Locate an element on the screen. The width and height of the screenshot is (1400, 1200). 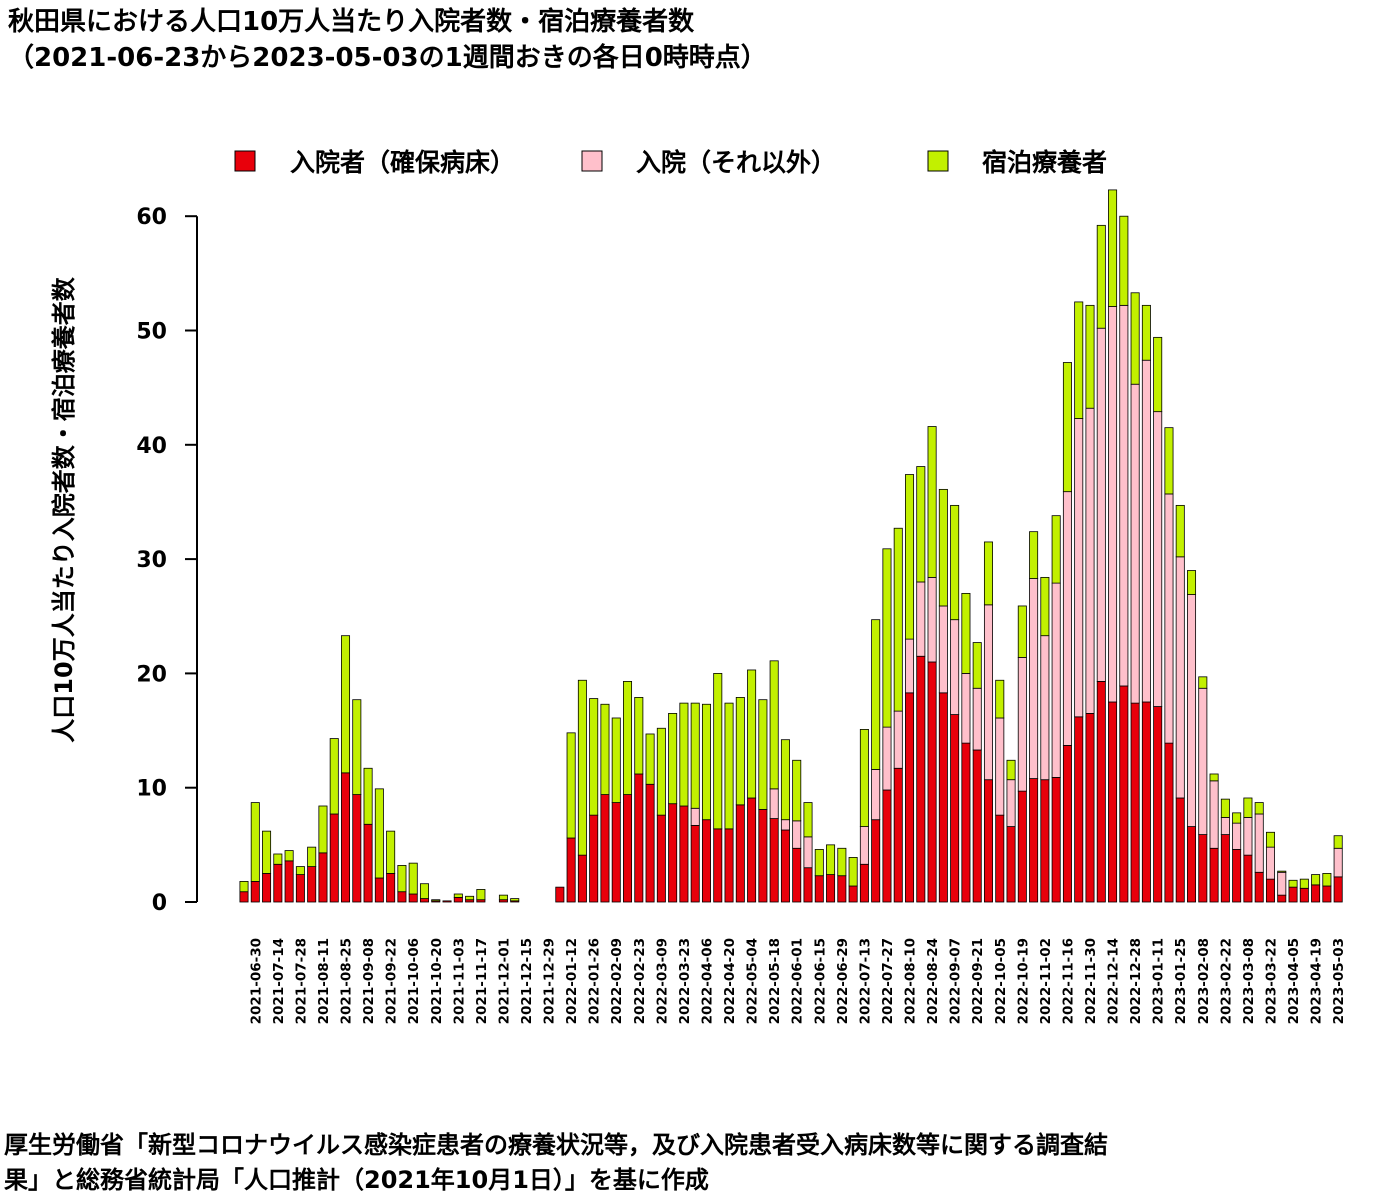
x-tick-label: 2022-06-15 is located at coordinates (820, 981).